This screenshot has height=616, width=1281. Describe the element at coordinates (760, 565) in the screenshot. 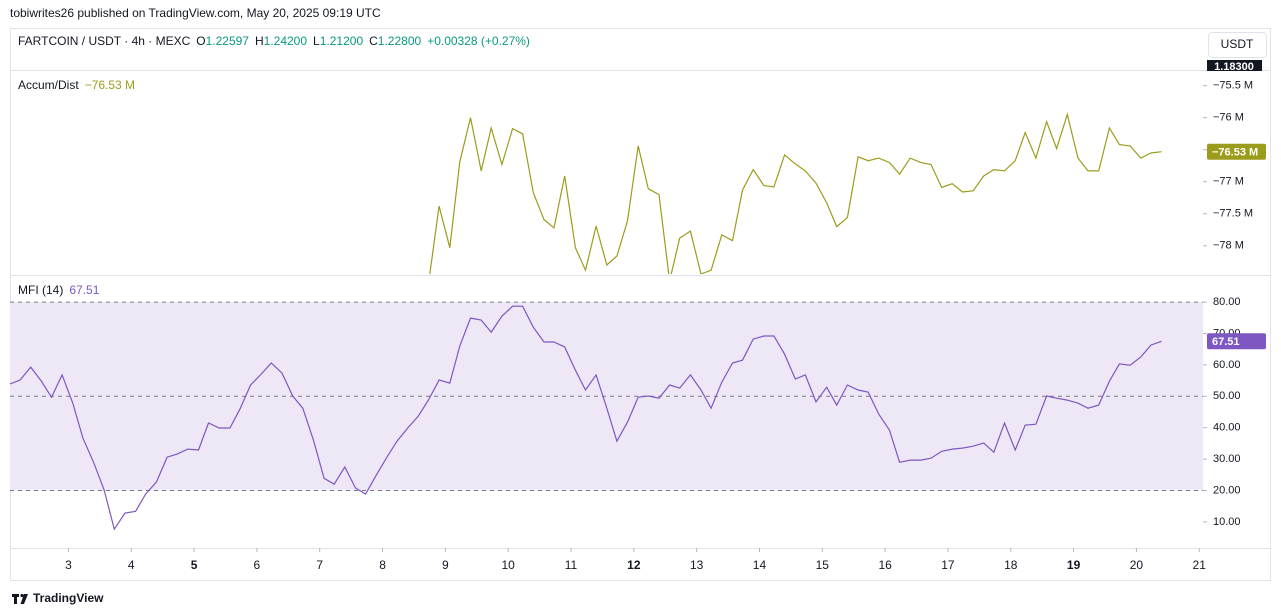

I see `x-tick-label: 14` at that location.